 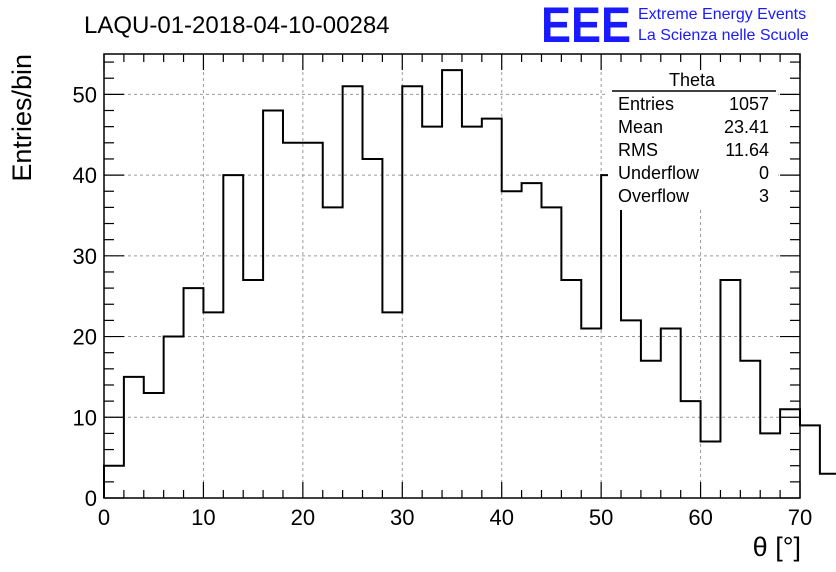 I want to click on stats-value: 1057, so click(x=749, y=104).